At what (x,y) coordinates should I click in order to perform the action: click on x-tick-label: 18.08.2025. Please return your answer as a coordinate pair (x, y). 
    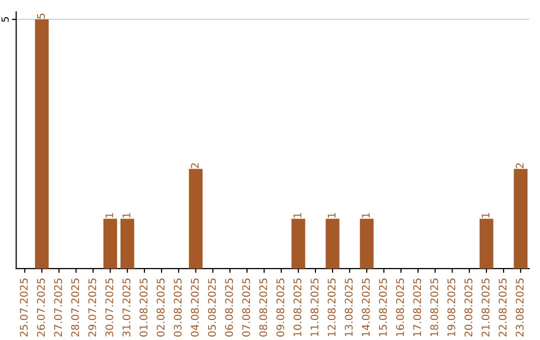
    Looking at the image, I should click on (434, 307).